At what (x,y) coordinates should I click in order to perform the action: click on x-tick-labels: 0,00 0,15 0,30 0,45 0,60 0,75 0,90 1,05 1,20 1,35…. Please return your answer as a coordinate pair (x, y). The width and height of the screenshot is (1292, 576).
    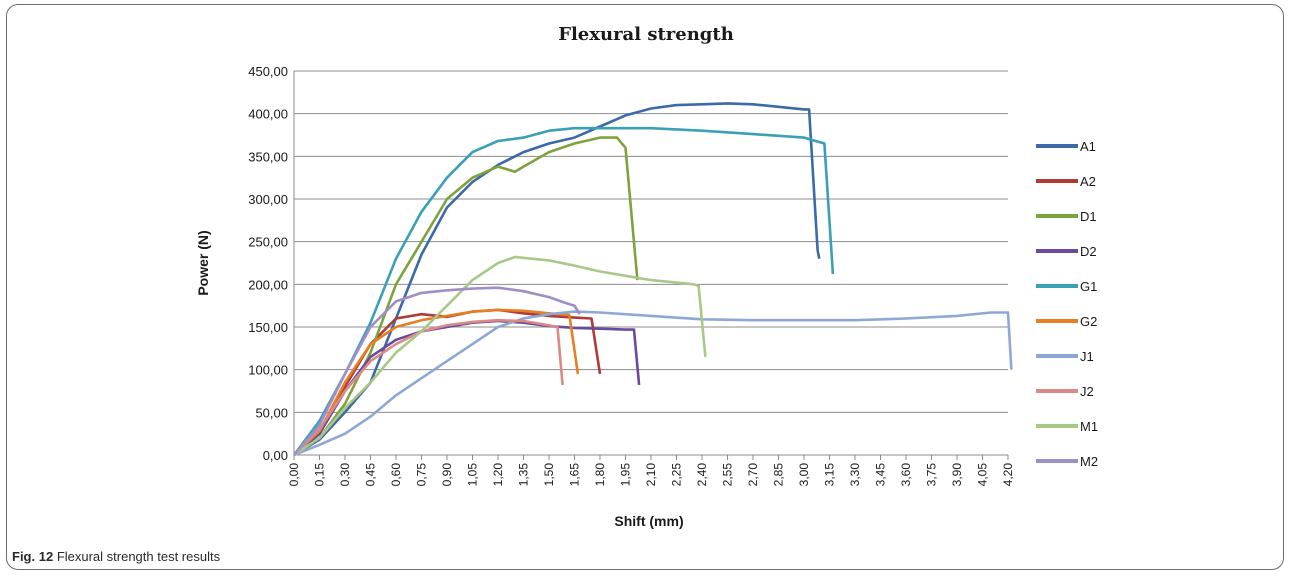
    Looking at the image, I should click on (651, 475).